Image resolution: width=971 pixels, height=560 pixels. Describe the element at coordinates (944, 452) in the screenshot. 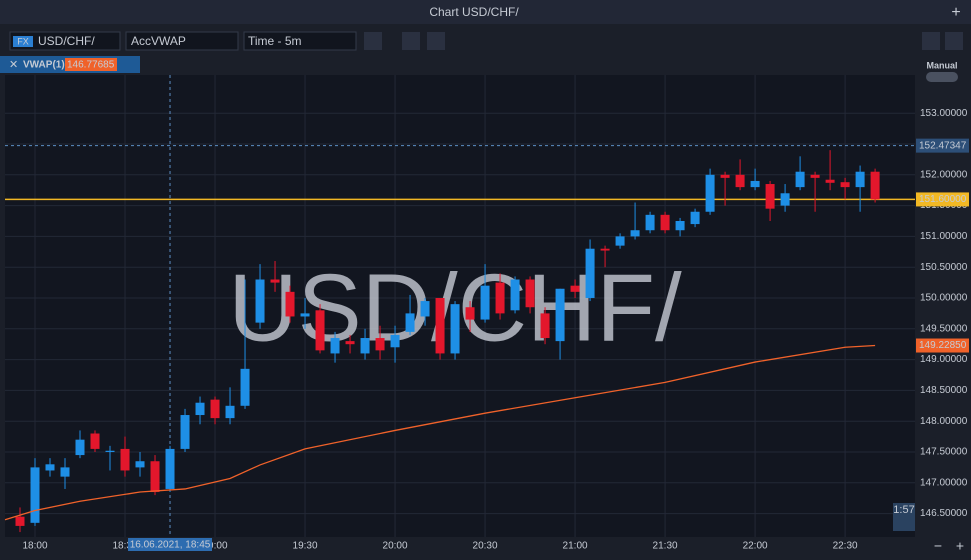

I see `y-tick-label: 147.50000` at that location.